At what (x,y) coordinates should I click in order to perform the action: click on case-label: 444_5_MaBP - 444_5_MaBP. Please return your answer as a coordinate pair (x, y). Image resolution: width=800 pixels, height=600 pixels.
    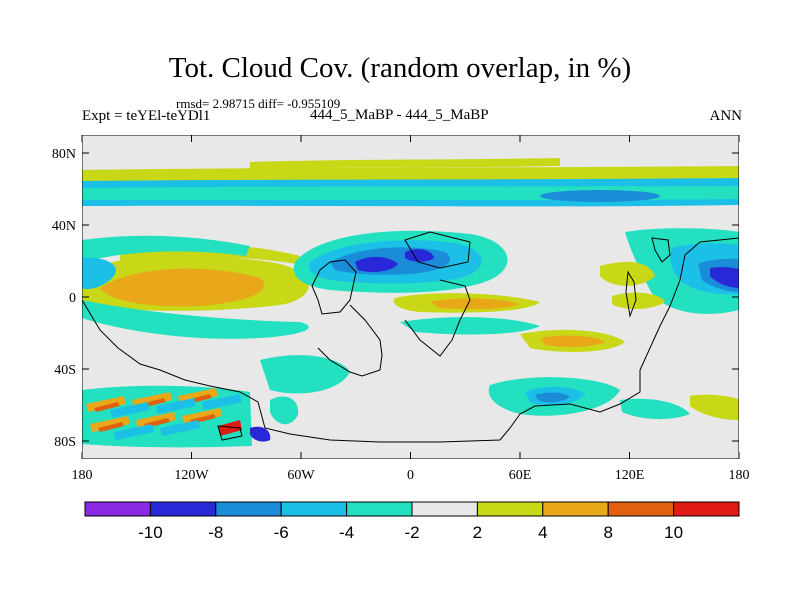
    Looking at the image, I should click on (399, 115).